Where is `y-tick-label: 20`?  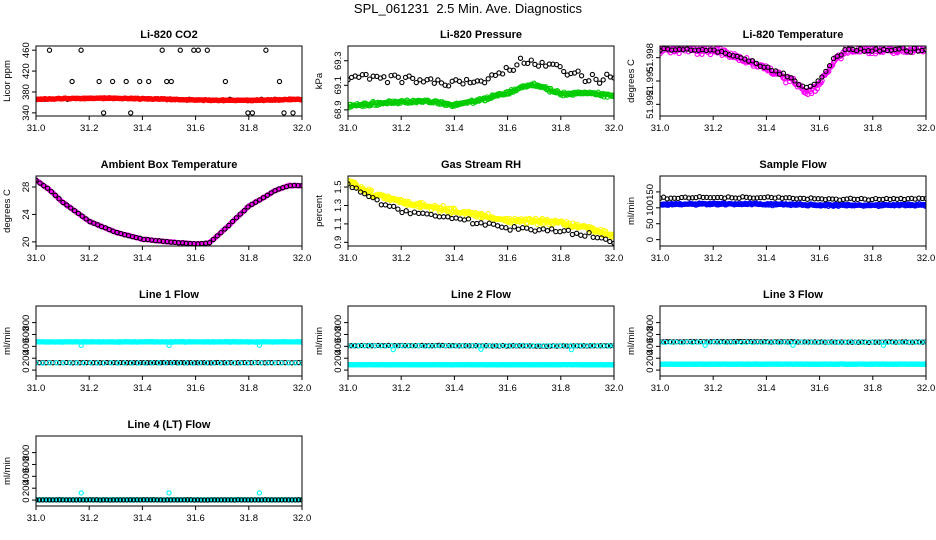
y-tick-label: 20 is located at coordinates (26, 242).